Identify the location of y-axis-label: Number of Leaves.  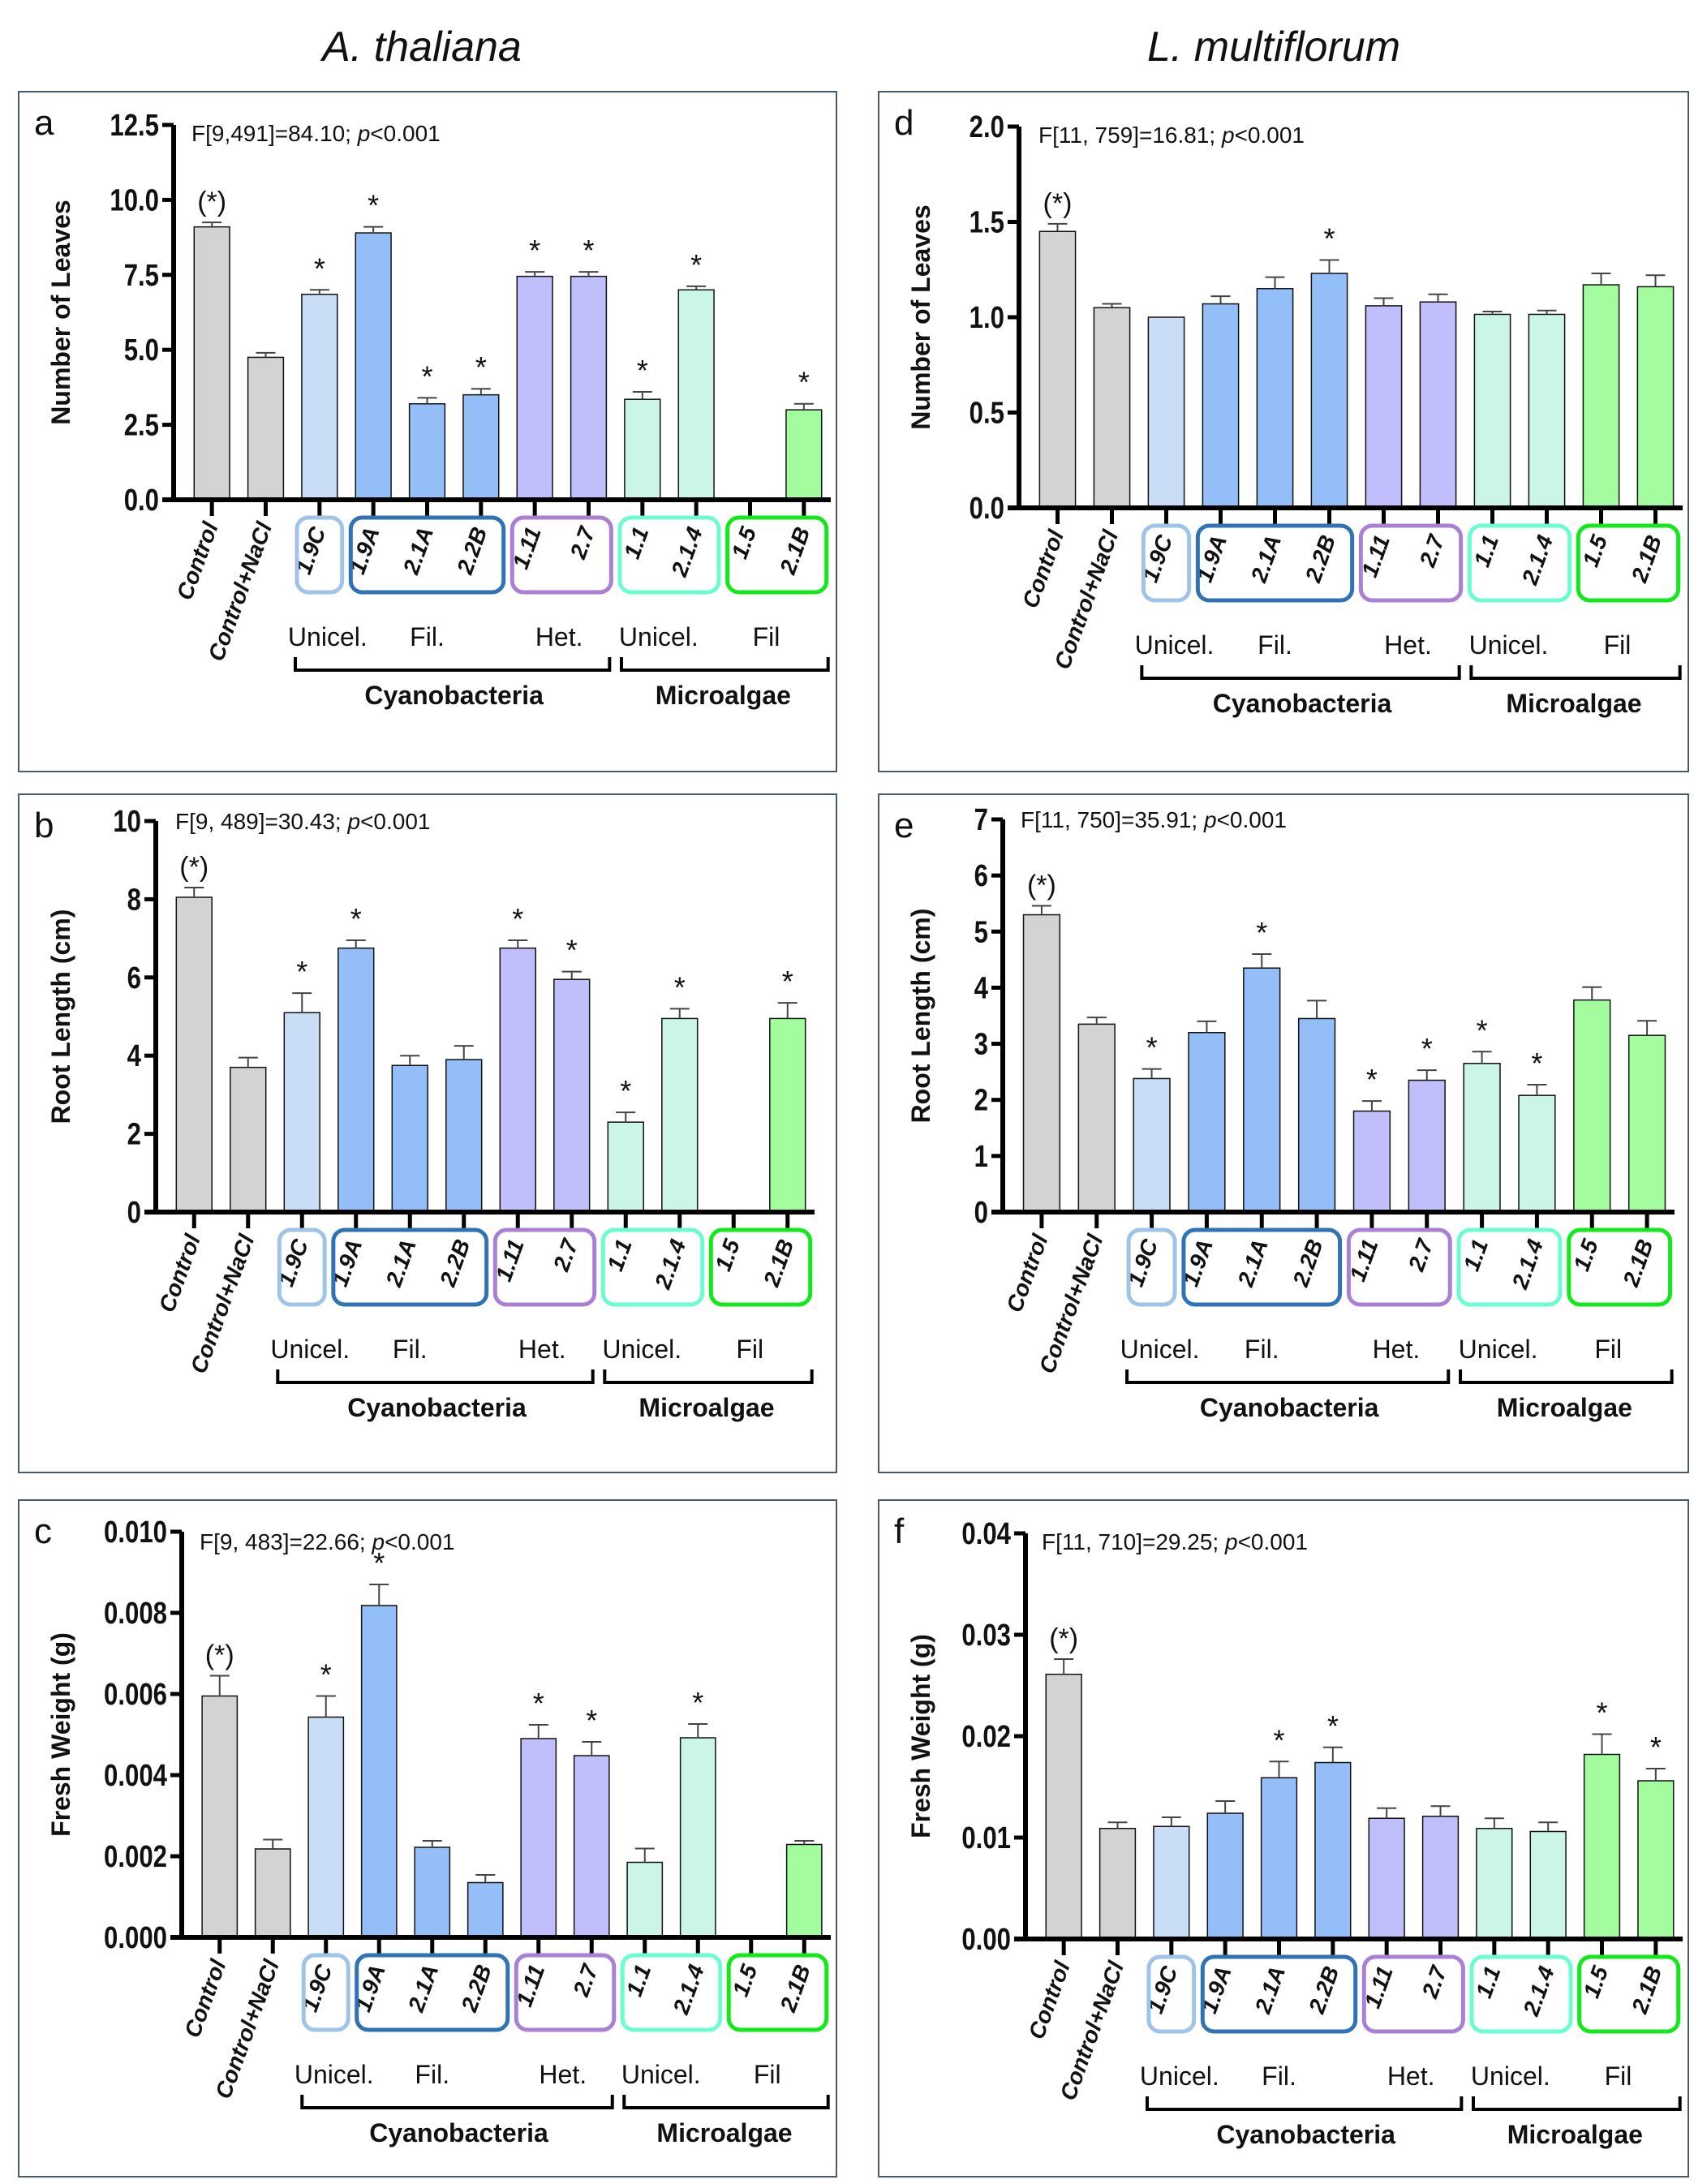
(60, 312).